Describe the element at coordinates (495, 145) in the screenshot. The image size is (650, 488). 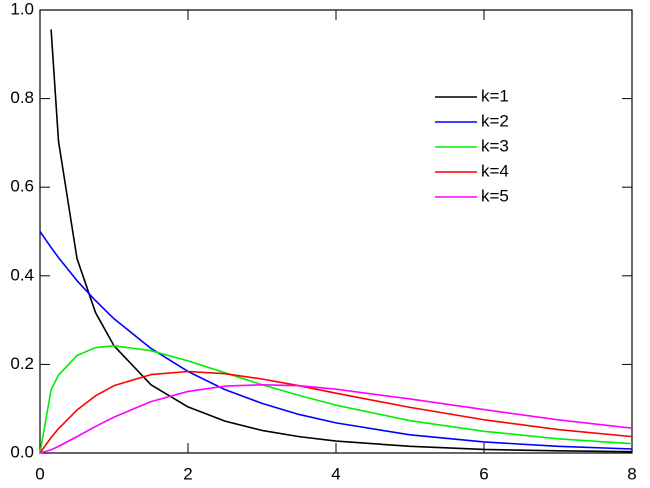
I see `legend-label: k=3` at that location.